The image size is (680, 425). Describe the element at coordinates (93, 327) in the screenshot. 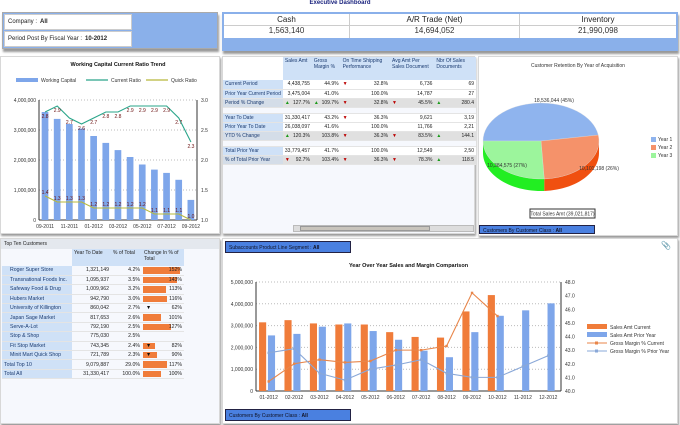

I see `customer-row: Serve-A-Lot 792,190 2.5% 127%` at that location.